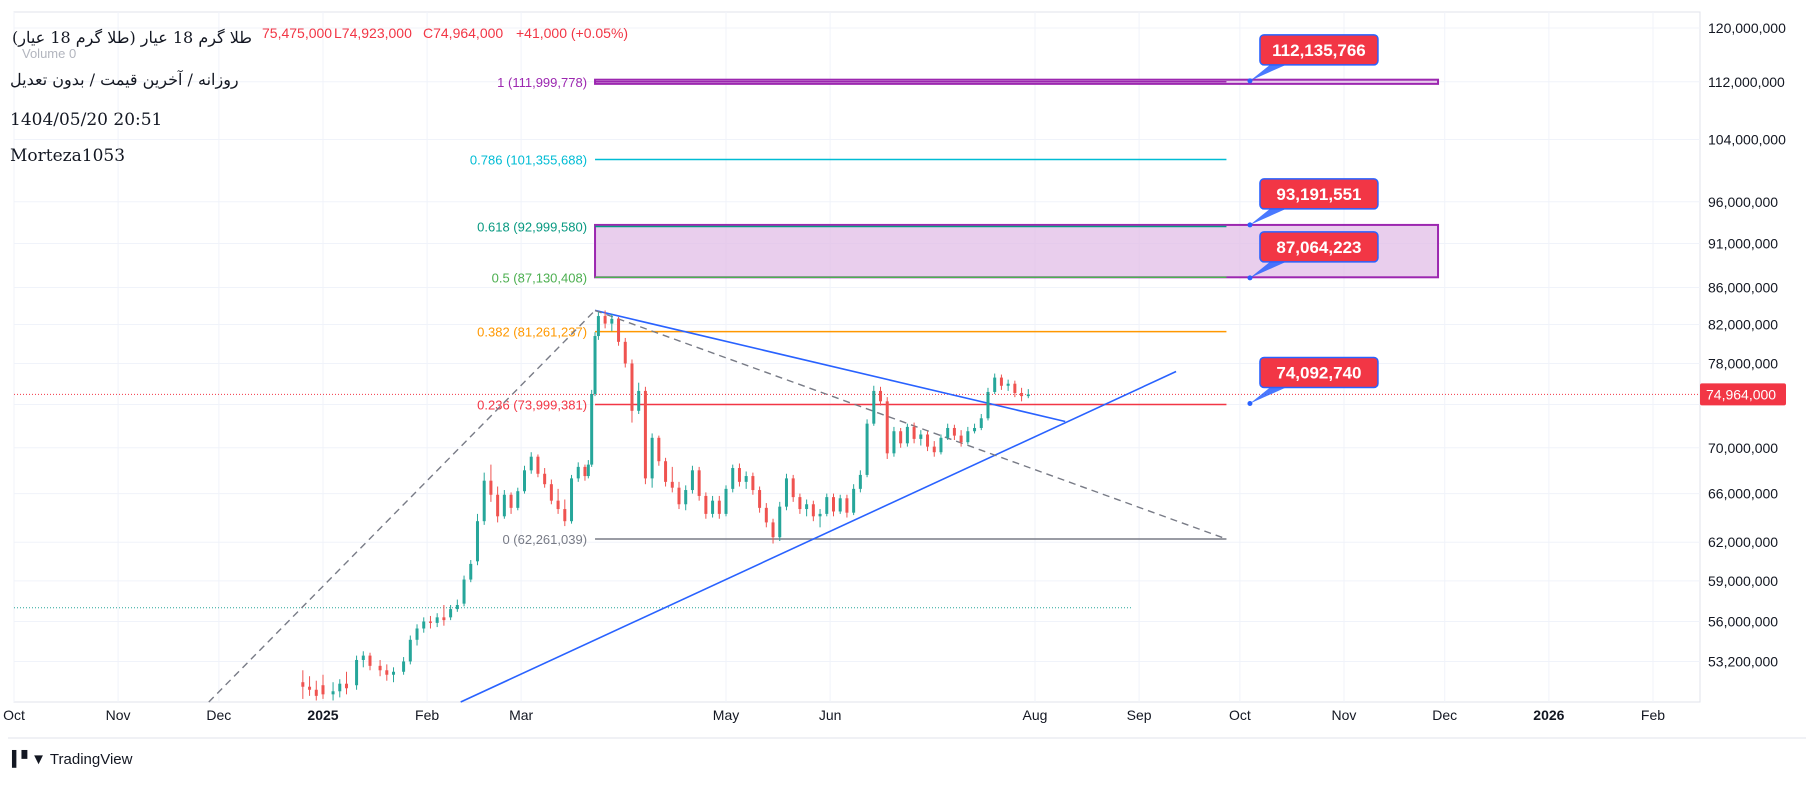  I want to click on y-axis-tick-label: 70,000,000, so click(1743, 448).